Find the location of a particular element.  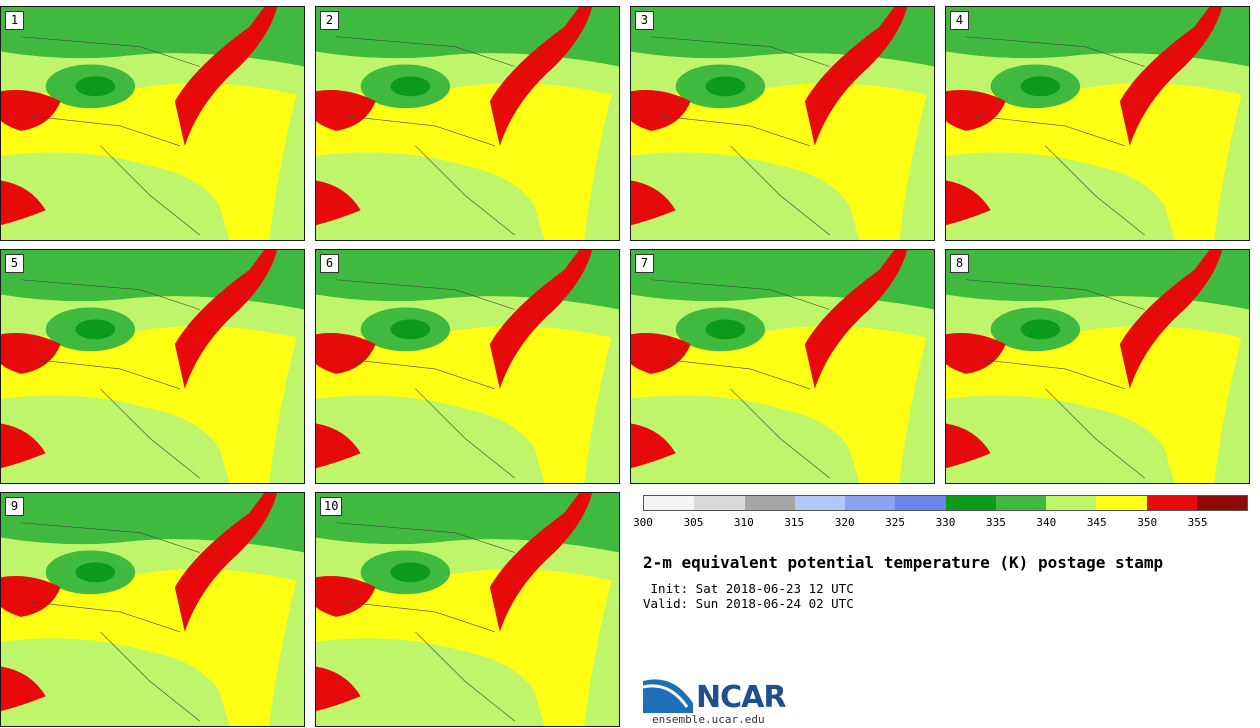

ensemble-member-map: 7 is located at coordinates (782, 366).